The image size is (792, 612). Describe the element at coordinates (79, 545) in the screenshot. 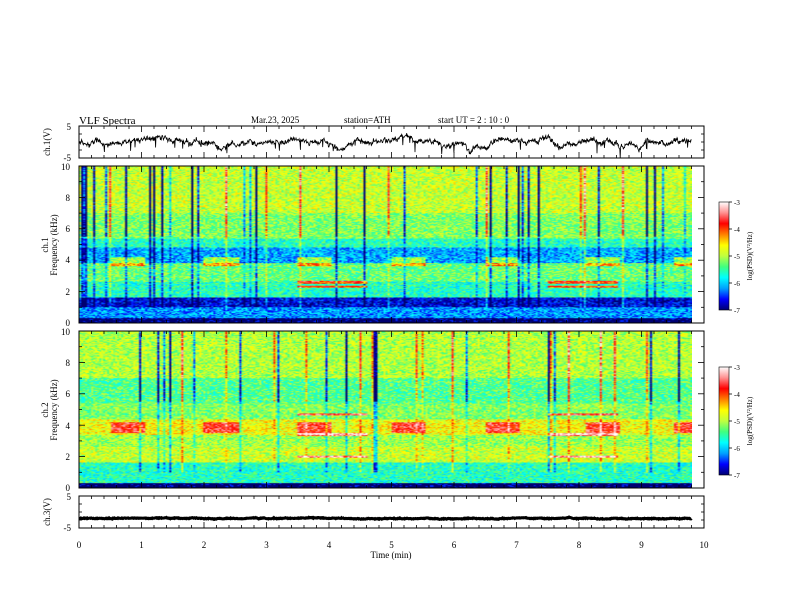

I see `xtick-0: 0` at that location.